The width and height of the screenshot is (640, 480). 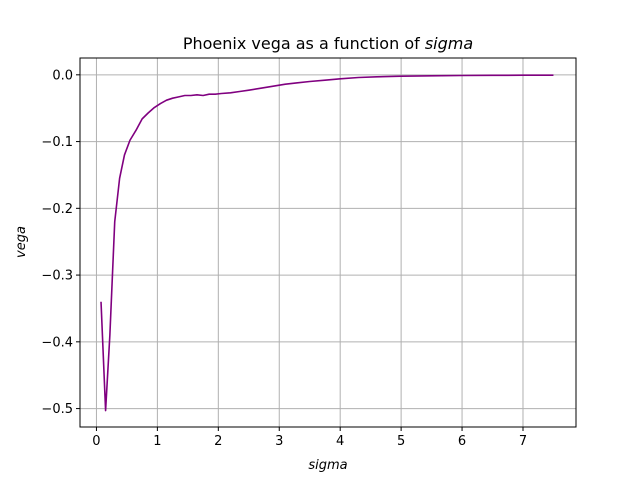 What do you see at coordinates (60, 242) in the screenshot?
I see `y-axis: 0.0 −0.1 −0.2 −0.3 −0.4 −0.5` at bounding box center [60, 242].